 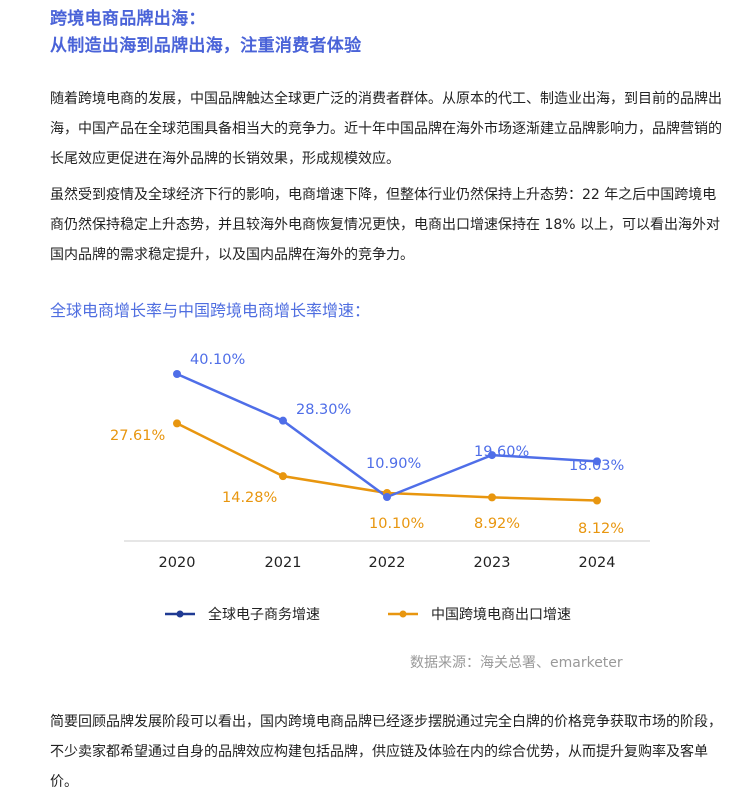 I want to click on x-tick-label: 2022, so click(x=387, y=563).